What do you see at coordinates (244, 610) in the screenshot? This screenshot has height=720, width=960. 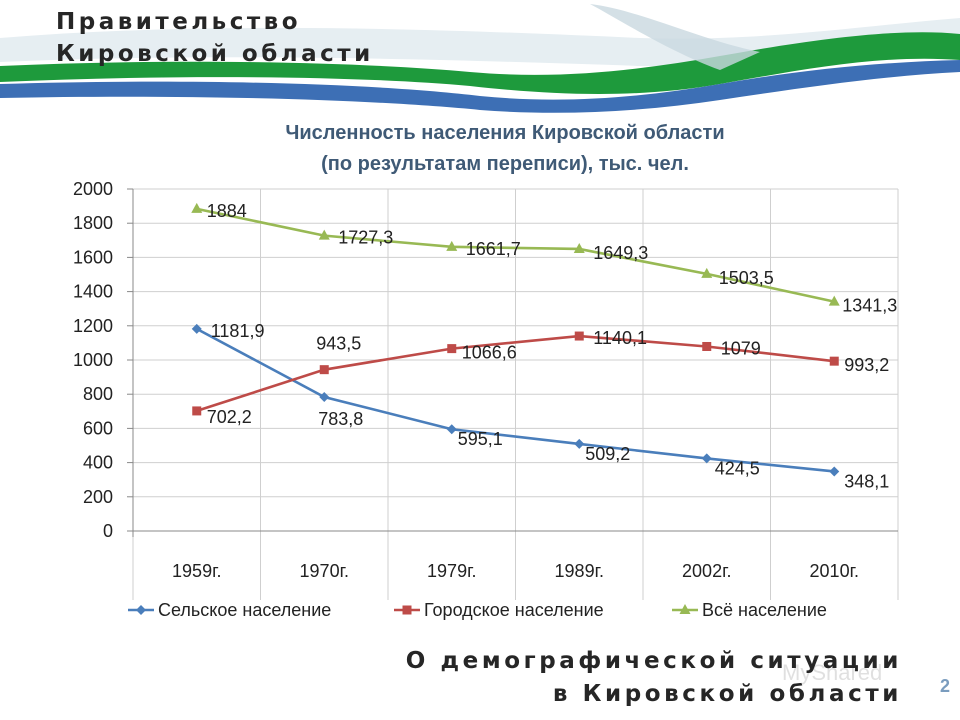 I see `legend-label-rural: Сельское население` at bounding box center [244, 610].